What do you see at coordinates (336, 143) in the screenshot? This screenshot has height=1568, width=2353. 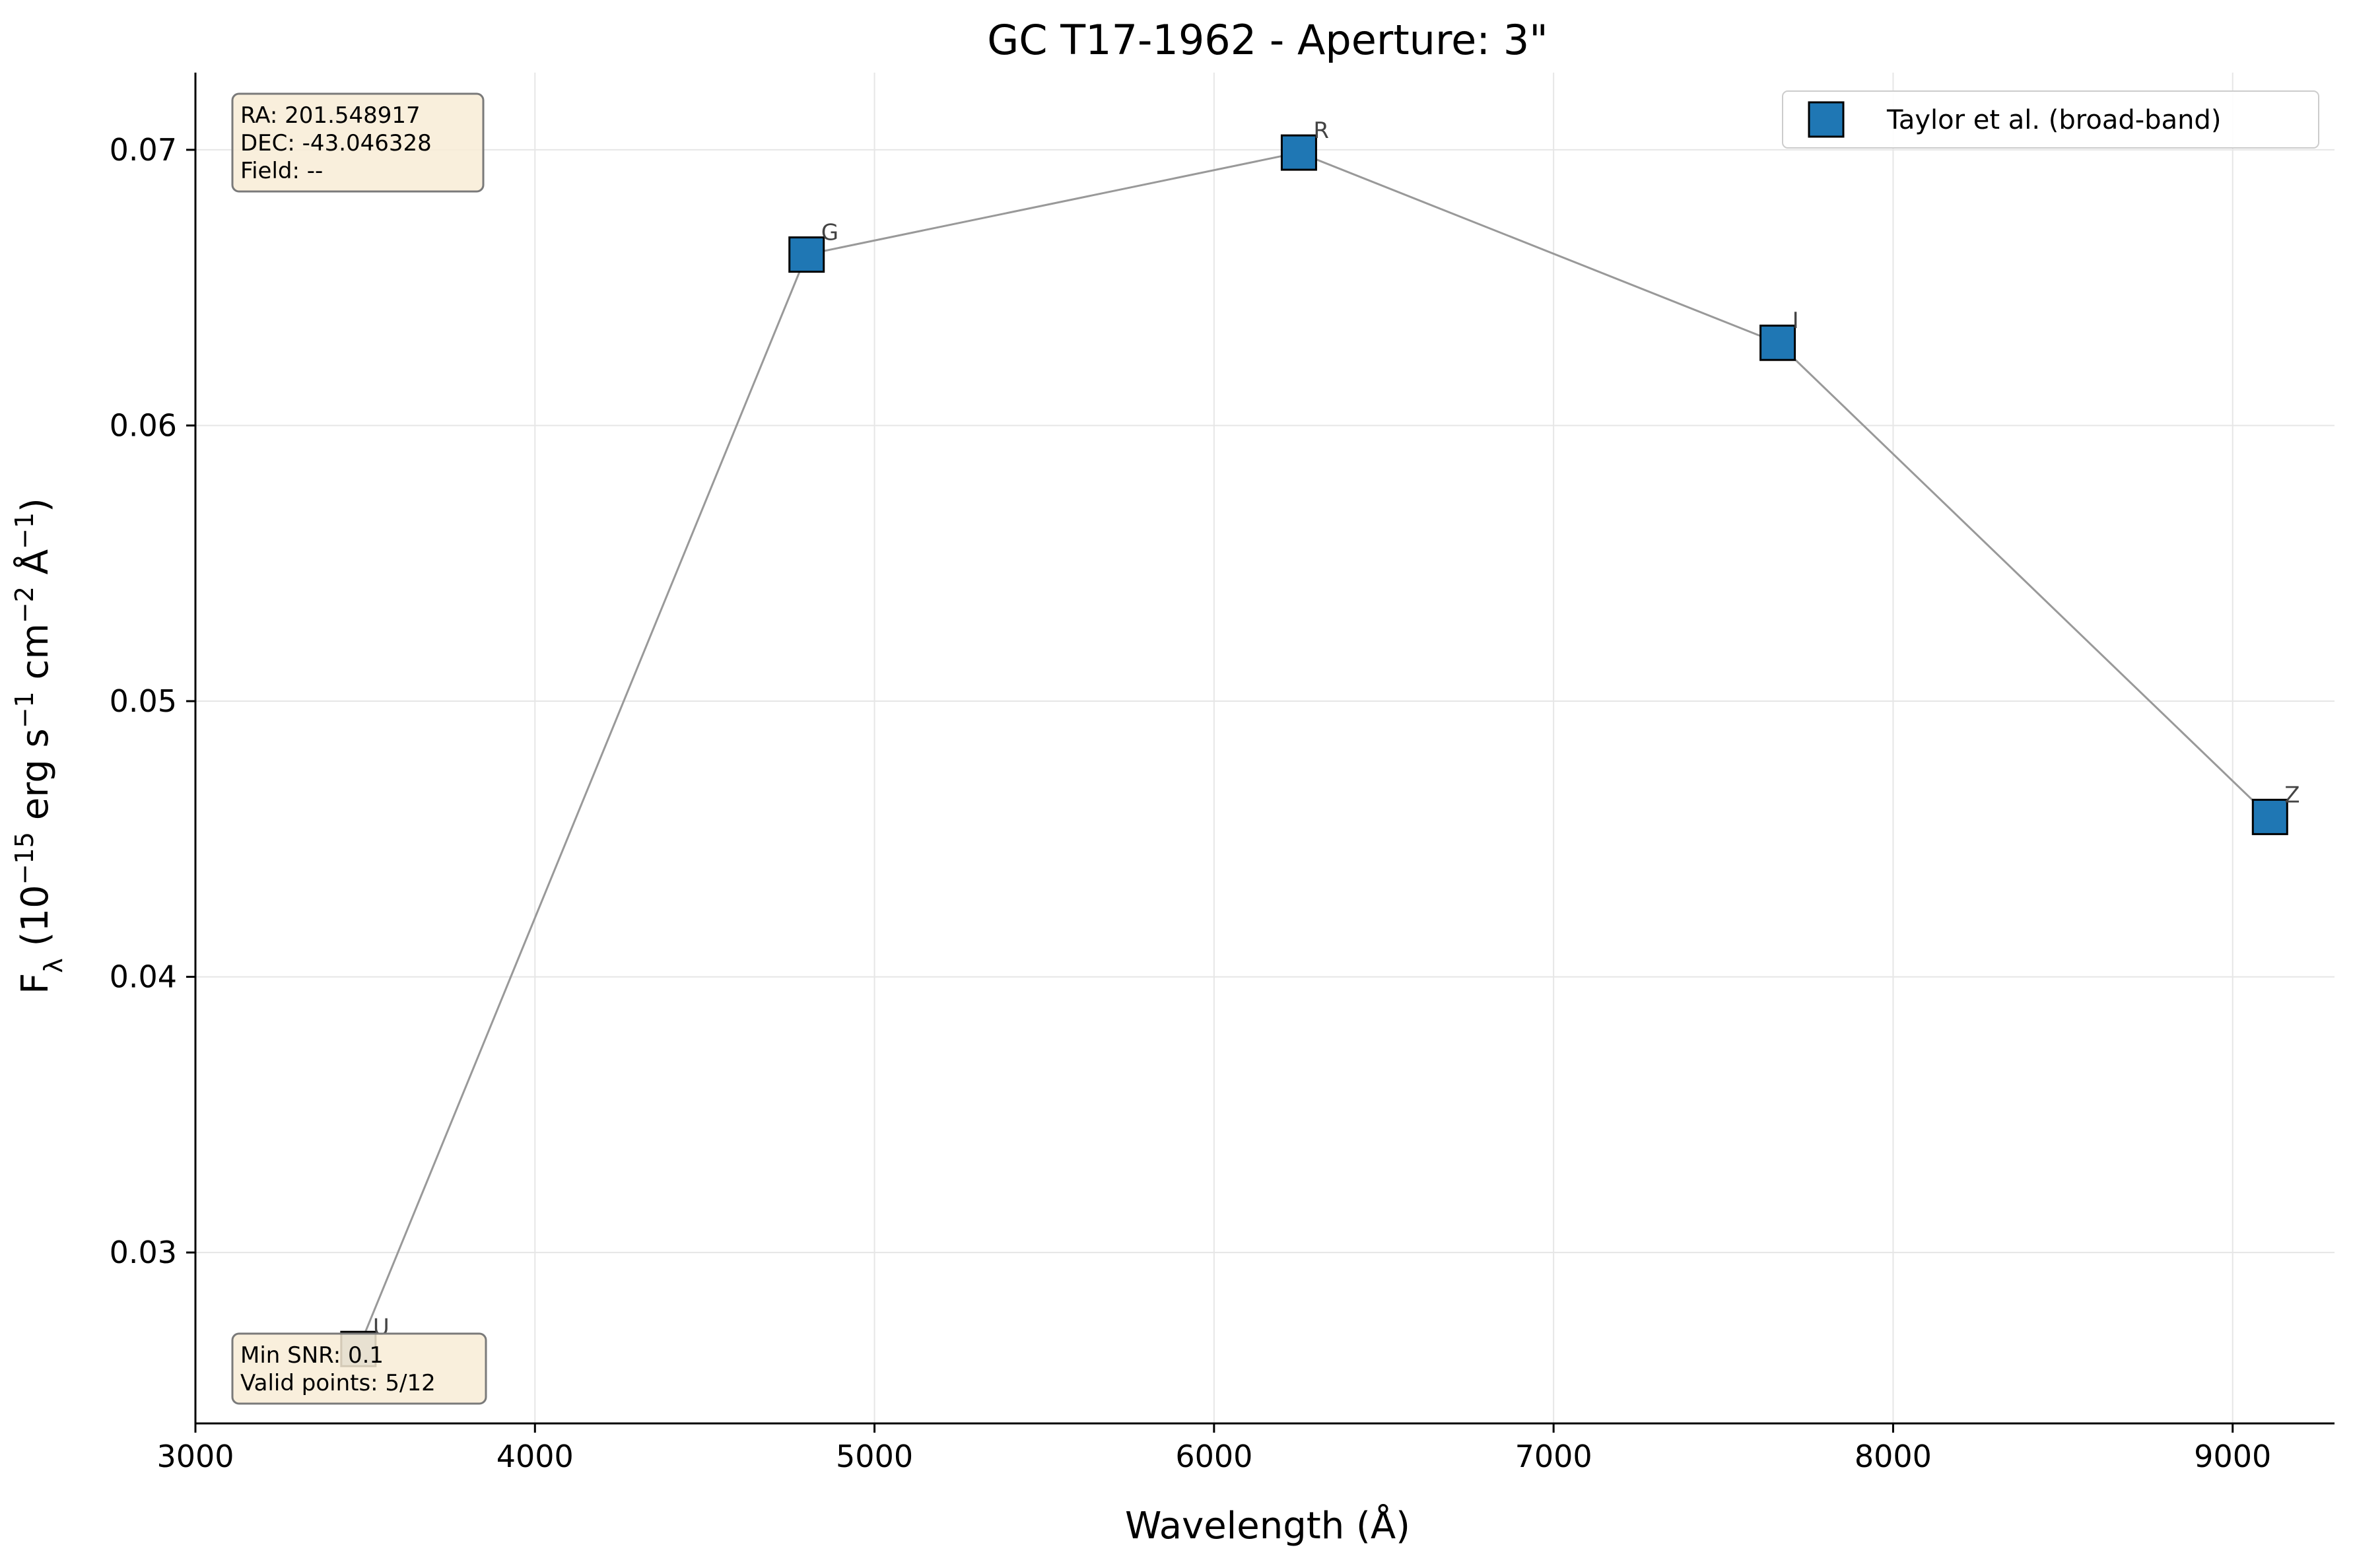 I see `info-box-line: DEC: -43.046328` at bounding box center [336, 143].